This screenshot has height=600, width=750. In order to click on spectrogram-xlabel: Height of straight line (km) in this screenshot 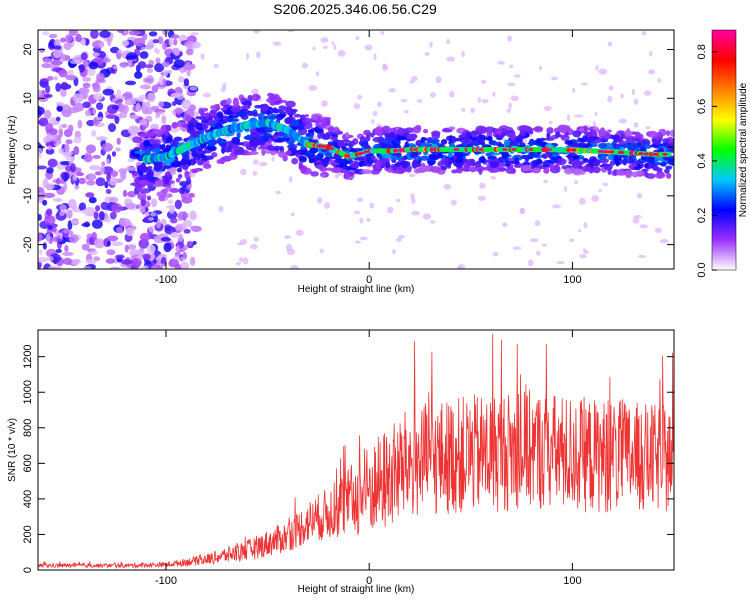, I will do `click(356, 289)`.